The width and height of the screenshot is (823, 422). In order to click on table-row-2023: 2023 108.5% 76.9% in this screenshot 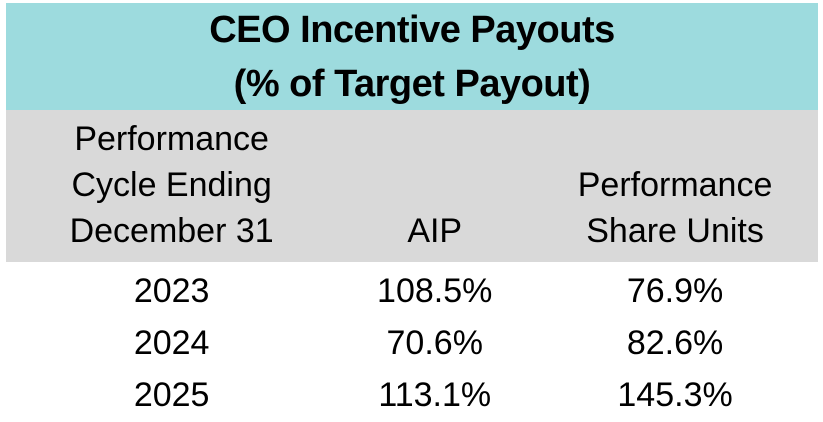, I will do `click(412, 291)`.